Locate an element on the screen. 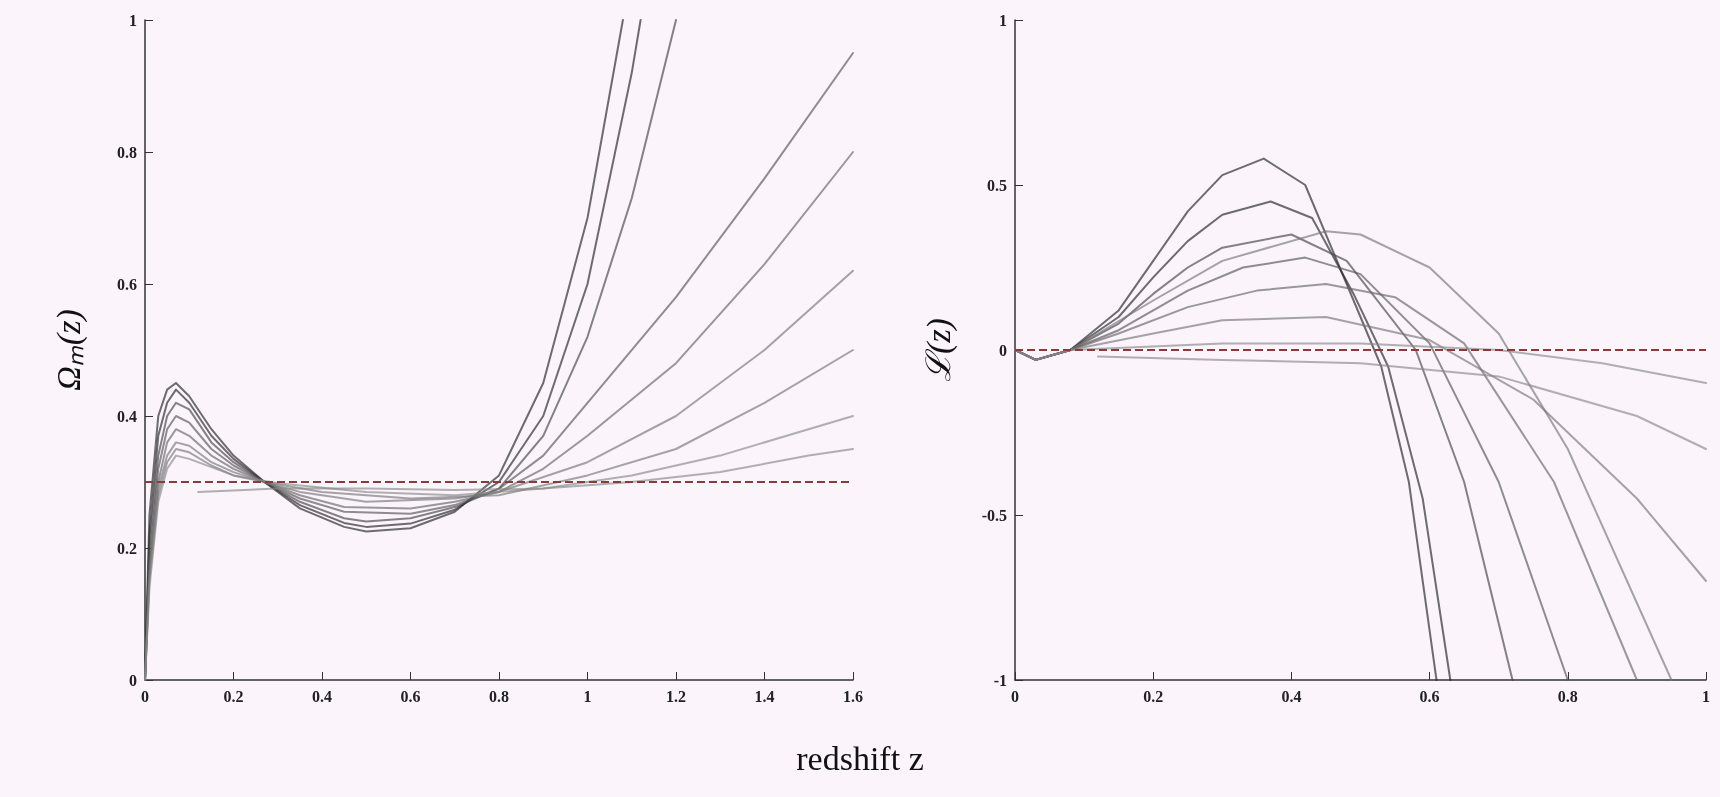 Image resolution: width=1720 pixels, height=797 pixels. x-tick-label: 1.4 is located at coordinates (764, 696).